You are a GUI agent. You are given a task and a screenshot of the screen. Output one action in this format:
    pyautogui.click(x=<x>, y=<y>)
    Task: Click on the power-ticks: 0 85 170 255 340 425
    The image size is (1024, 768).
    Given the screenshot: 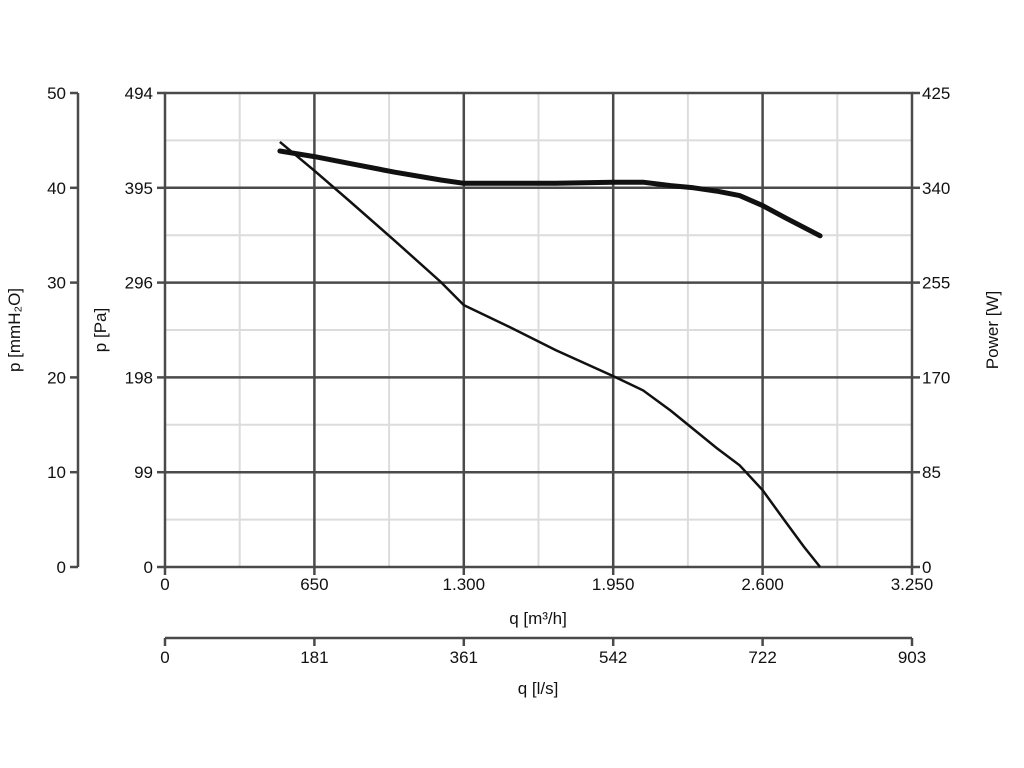 What is the action you would take?
    pyautogui.click(x=931, y=330)
    